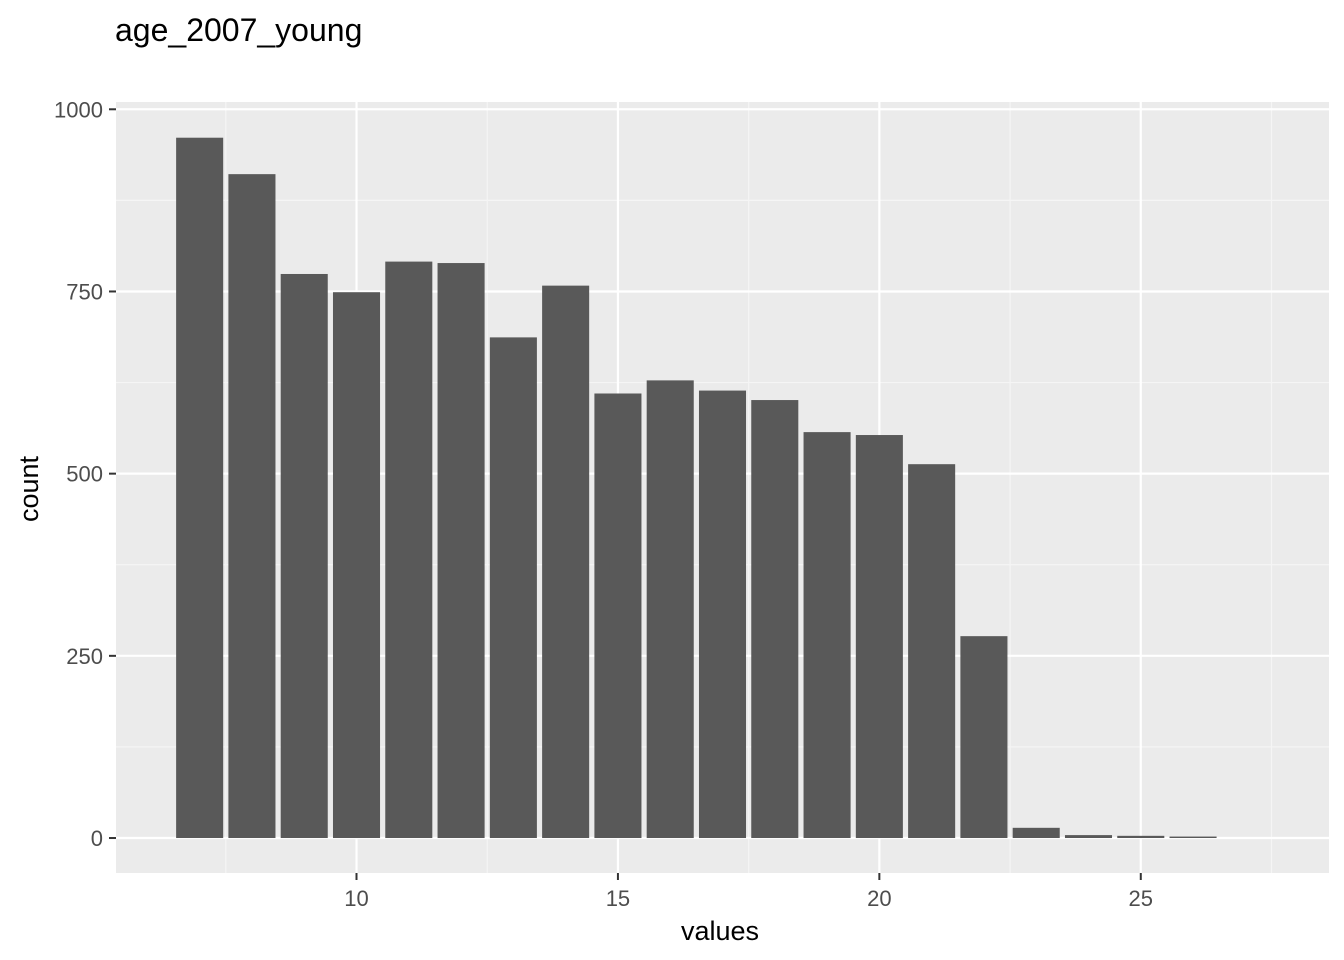 This screenshot has width=1344, height=960. I want to click on x-axis-title: values, so click(720, 931).